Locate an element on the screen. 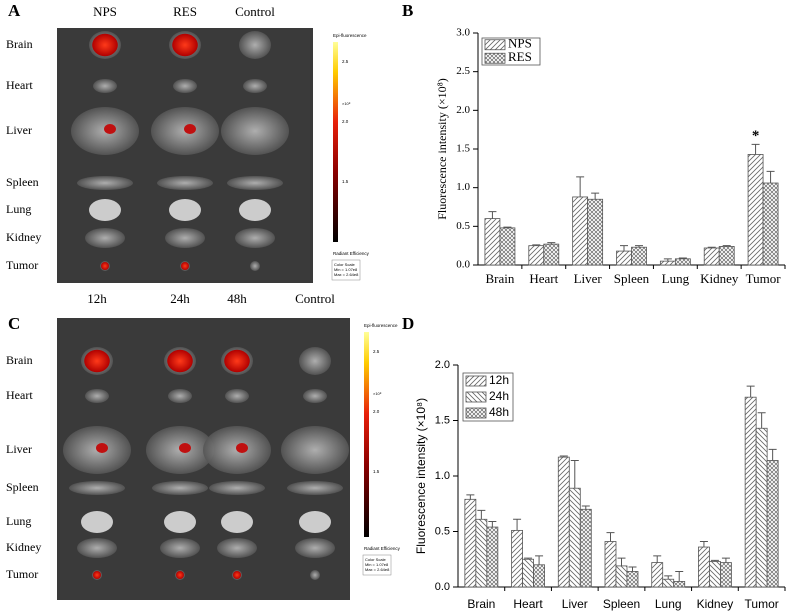  panel-label: C is located at coordinates (14, 323).